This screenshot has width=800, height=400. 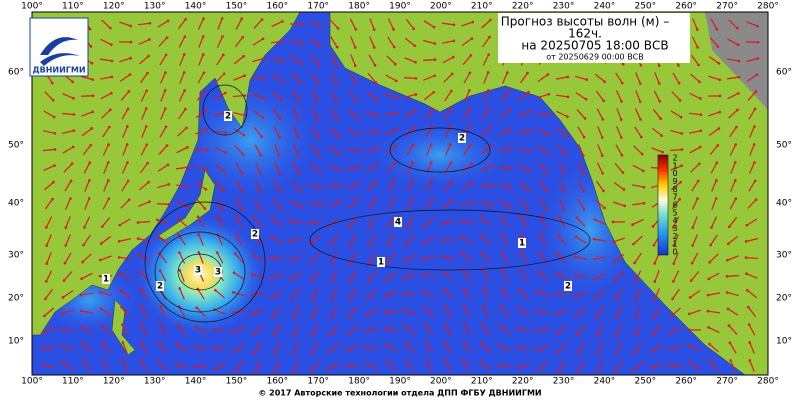 What do you see at coordinates (400, 382) in the screenshot?
I see `lon-label-bottom: 190°` at bounding box center [400, 382].